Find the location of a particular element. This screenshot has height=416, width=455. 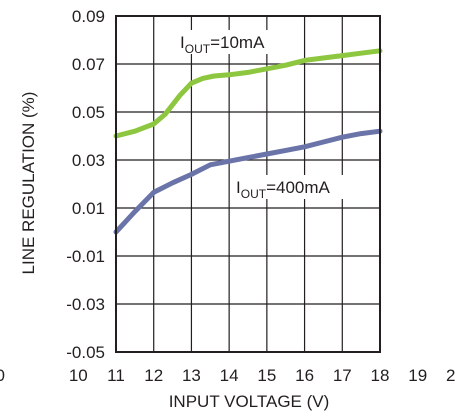

y-tick-label: -0.05 is located at coordinates (85, 352).